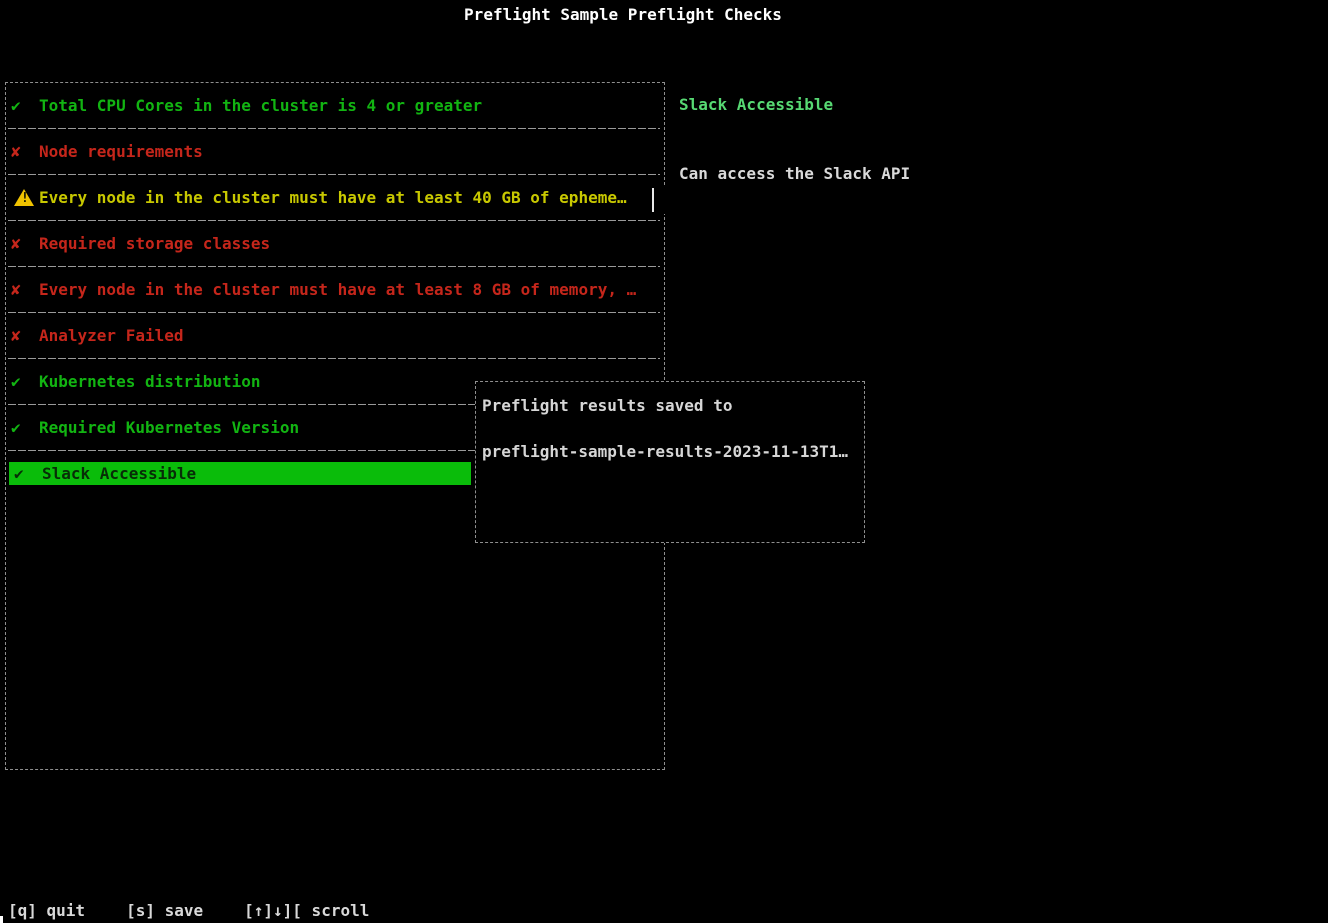 Image resolution: width=1328 pixels, height=923 pixels. What do you see at coordinates (607, 405) in the screenshot?
I see `modal-message: Preflight results saved to` at bounding box center [607, 405].